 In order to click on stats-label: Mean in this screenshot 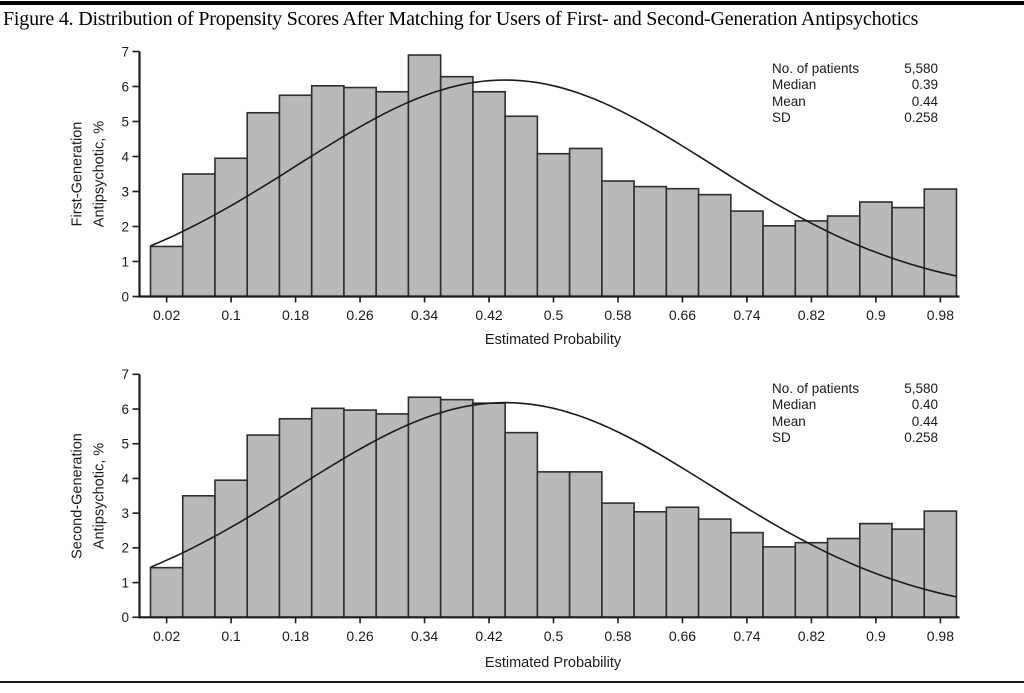, I will do `click(789, 101)`.